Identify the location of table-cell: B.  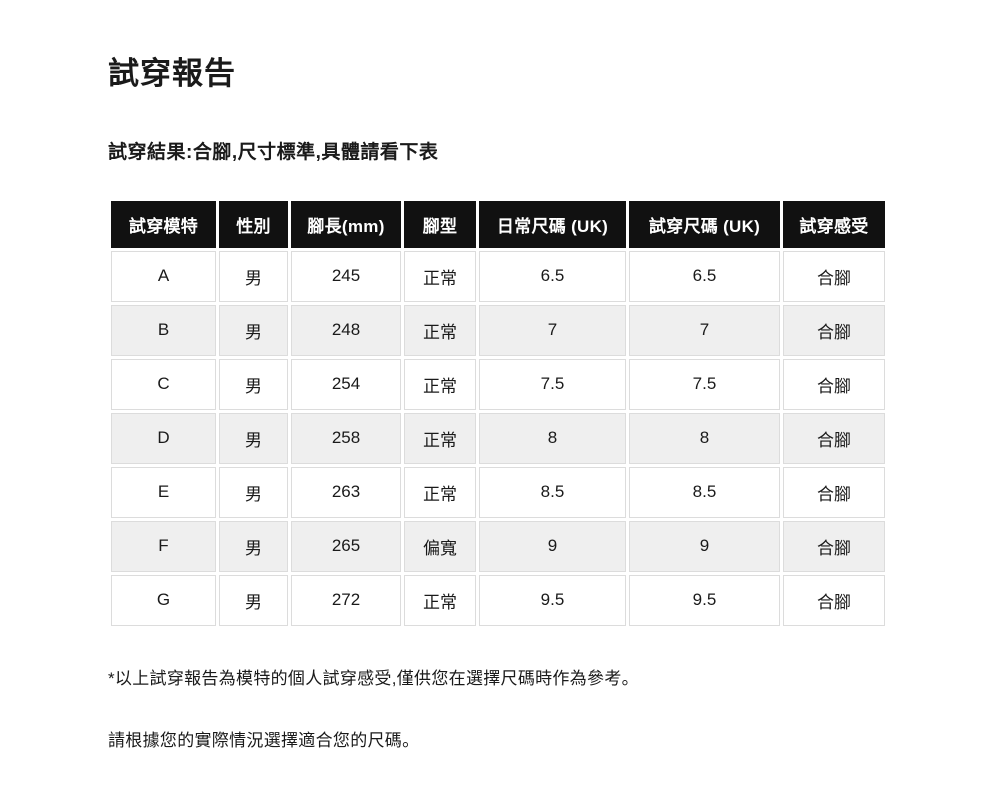
(163, 330).